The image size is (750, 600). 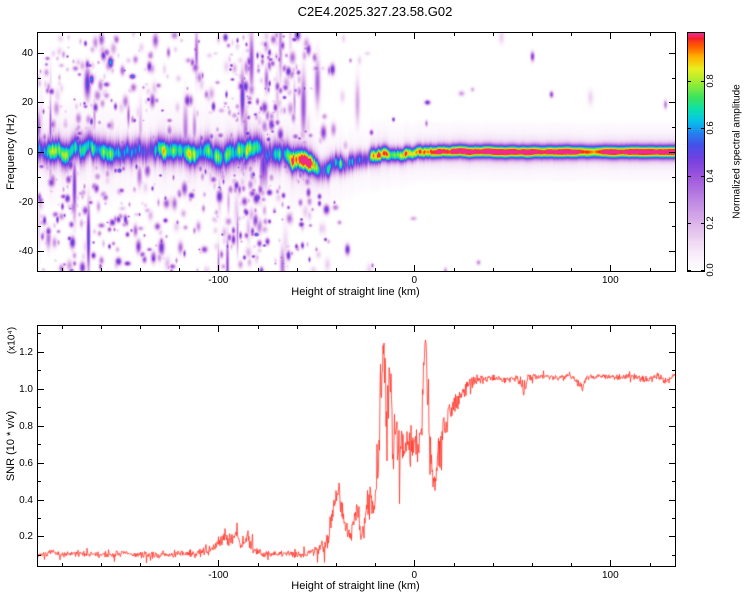 What do you see at coordinates (710, 81) in the screenshot?
I see `colorbar-tick-label: 0.8` at bounding box center [710, 81].